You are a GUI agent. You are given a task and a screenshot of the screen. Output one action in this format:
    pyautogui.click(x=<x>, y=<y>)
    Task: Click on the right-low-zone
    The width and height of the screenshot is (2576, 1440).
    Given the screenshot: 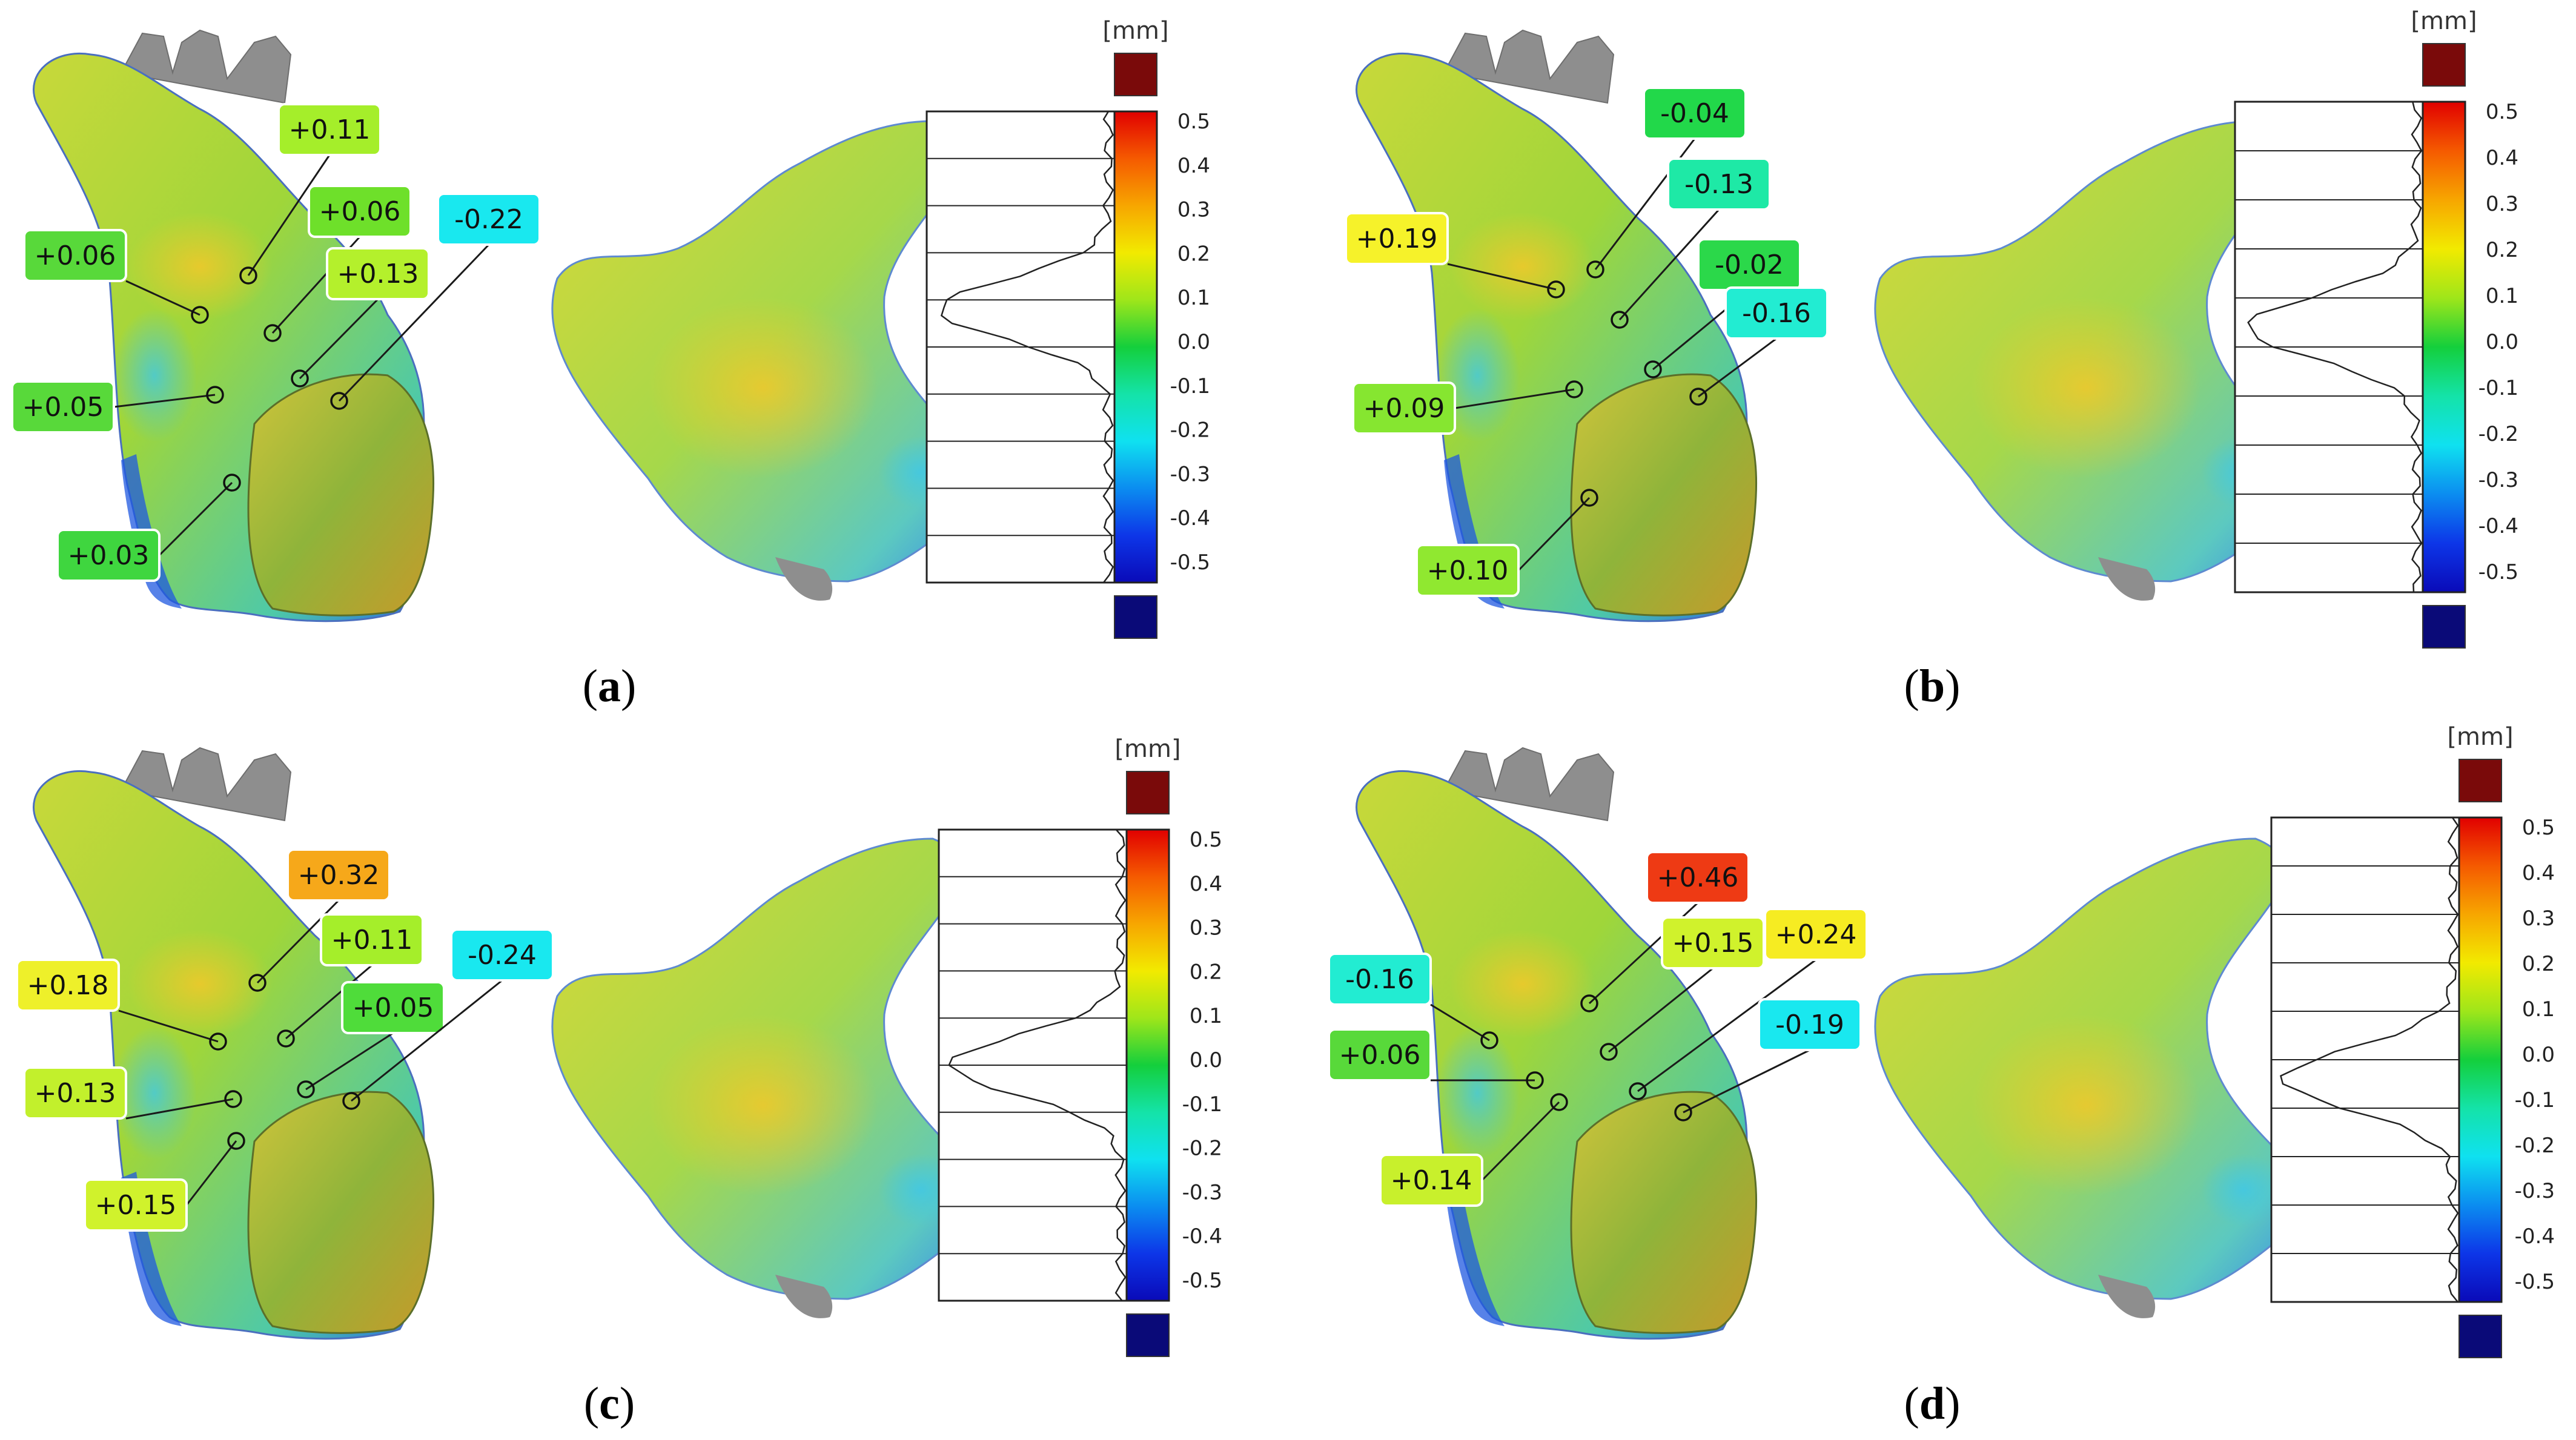 What is the action you would take?
    pyautogui.click(x=2243, y=1190)
    